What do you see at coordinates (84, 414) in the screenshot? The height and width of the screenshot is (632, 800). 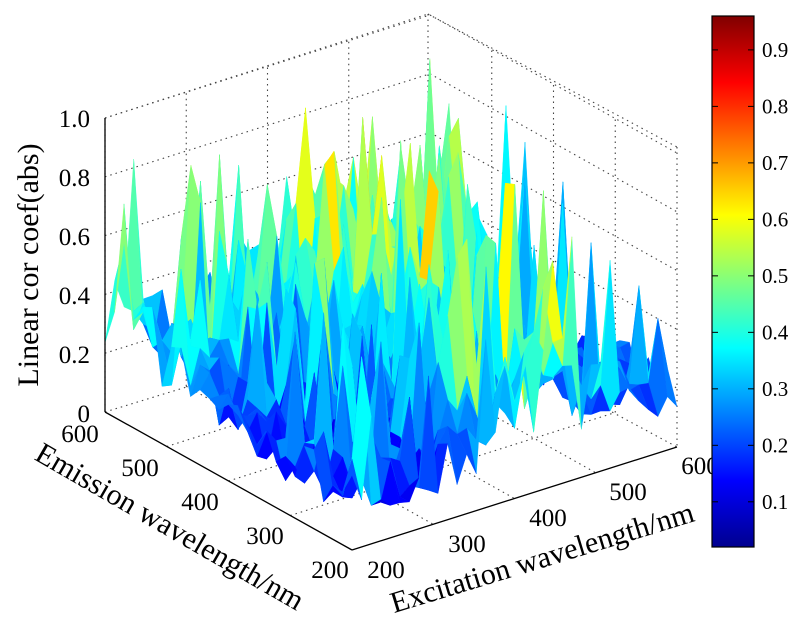 I see `z-tick: 0` at bounding box center [84, 414].